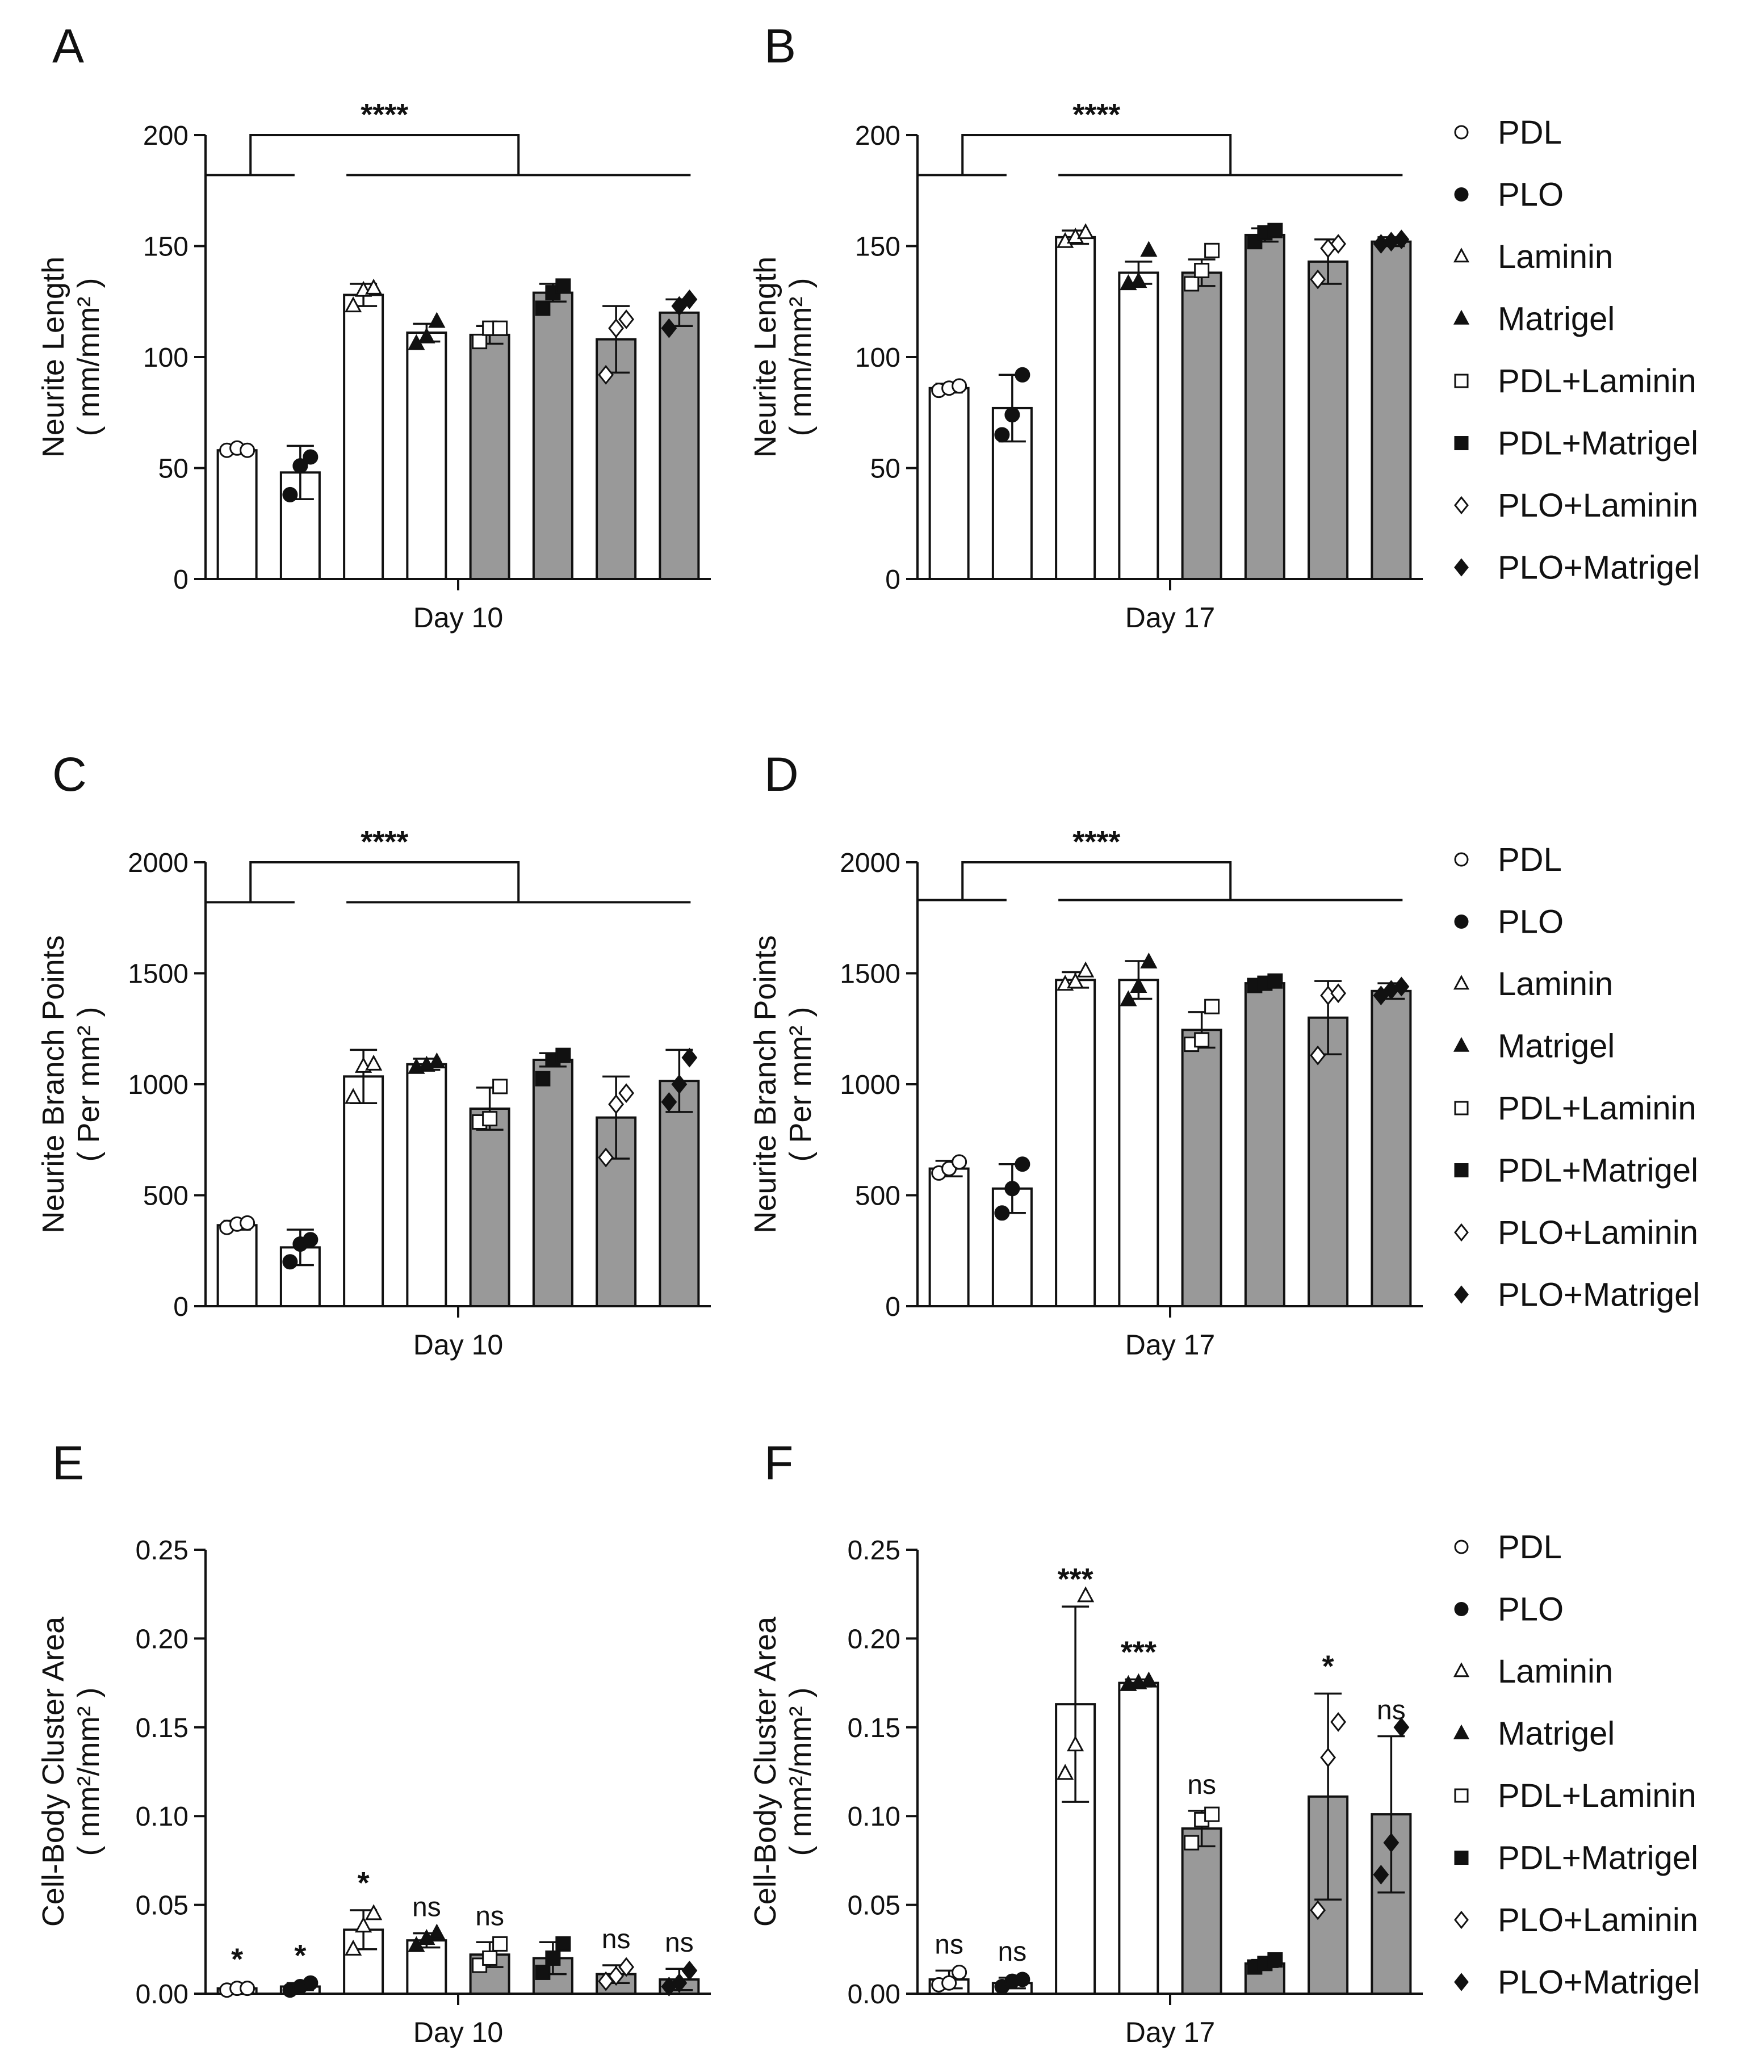  What do you see at coordinates (166, 136) in the screenshot?
I see `panel-a-y-tick-label: 200` at bounding box center [166, 136].